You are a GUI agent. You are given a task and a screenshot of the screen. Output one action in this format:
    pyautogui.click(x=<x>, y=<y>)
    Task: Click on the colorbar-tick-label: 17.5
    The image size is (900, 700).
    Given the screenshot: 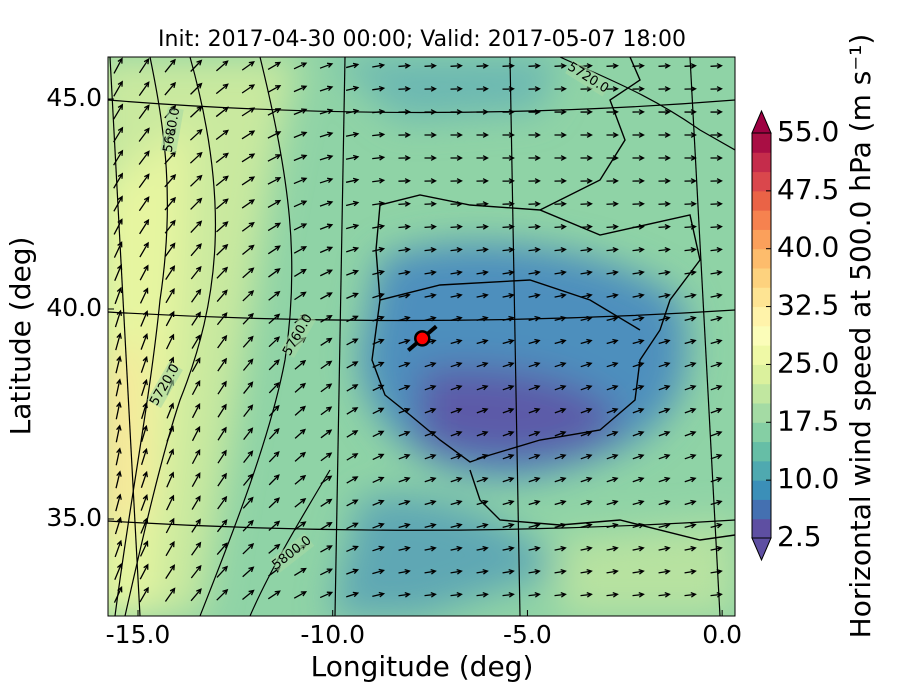 What is the action you would take?
    pyautogui.click(x=808, y=420)
    